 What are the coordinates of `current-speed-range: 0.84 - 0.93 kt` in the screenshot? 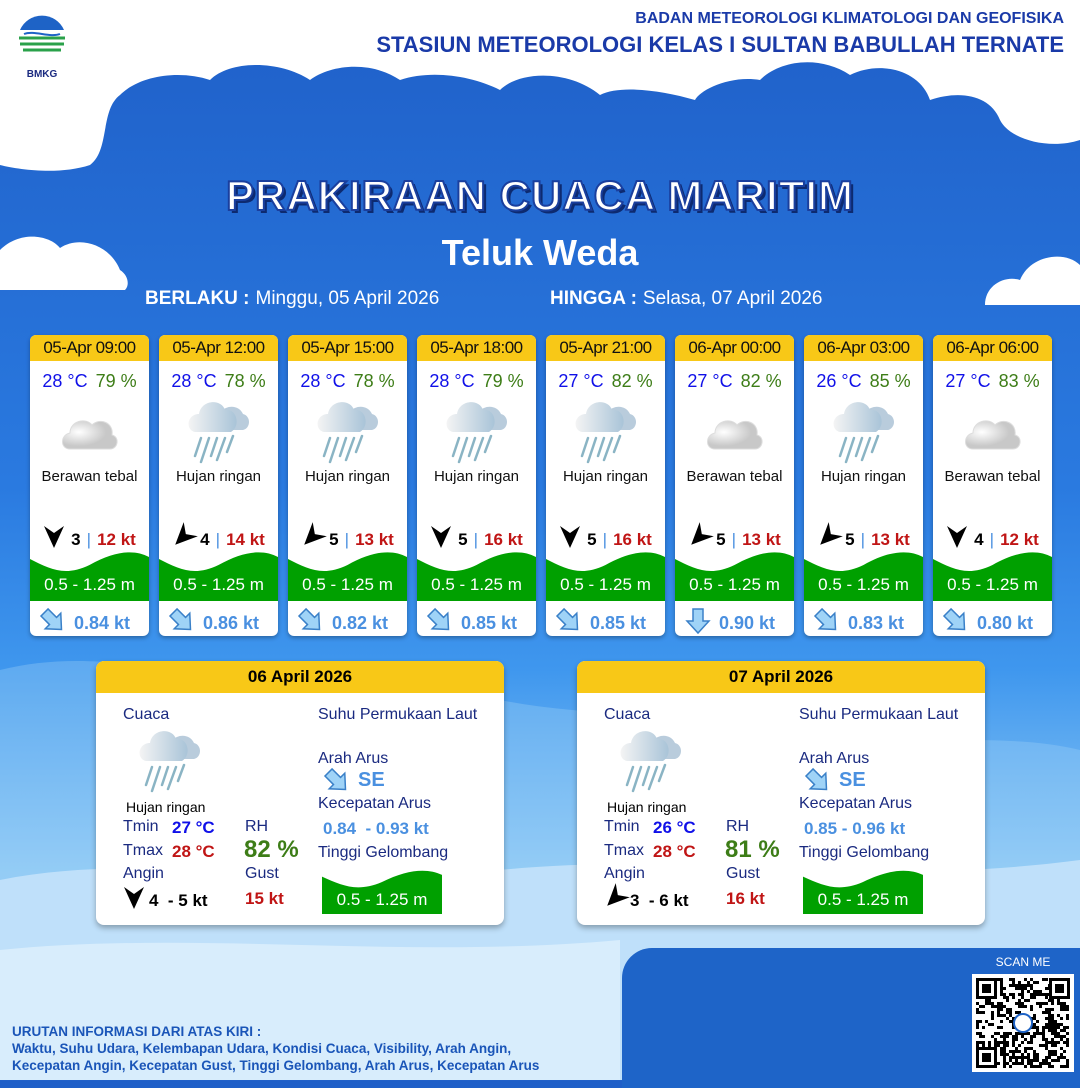 It's located at (376, 828).